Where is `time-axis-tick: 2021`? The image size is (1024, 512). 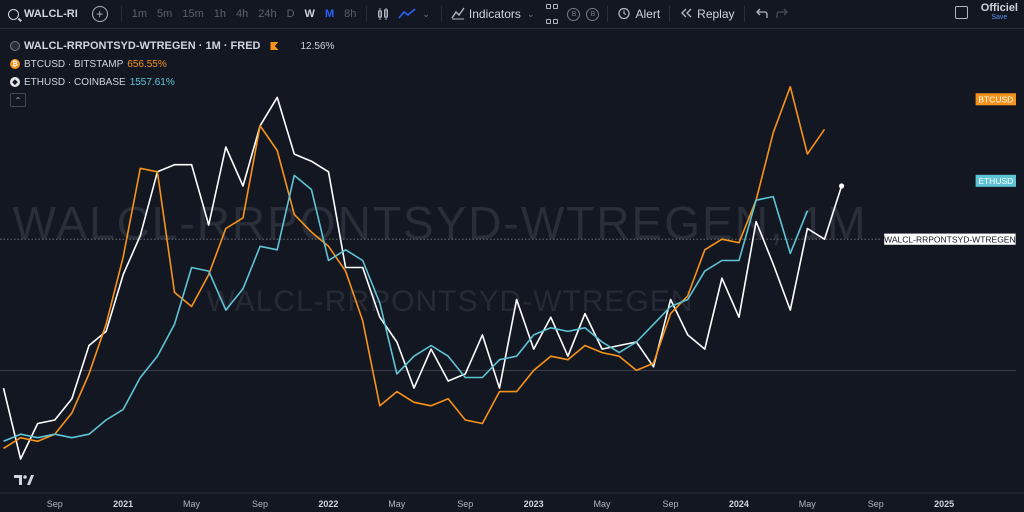
time-axis-tick: 2021 is located at coordinates (123, 504).